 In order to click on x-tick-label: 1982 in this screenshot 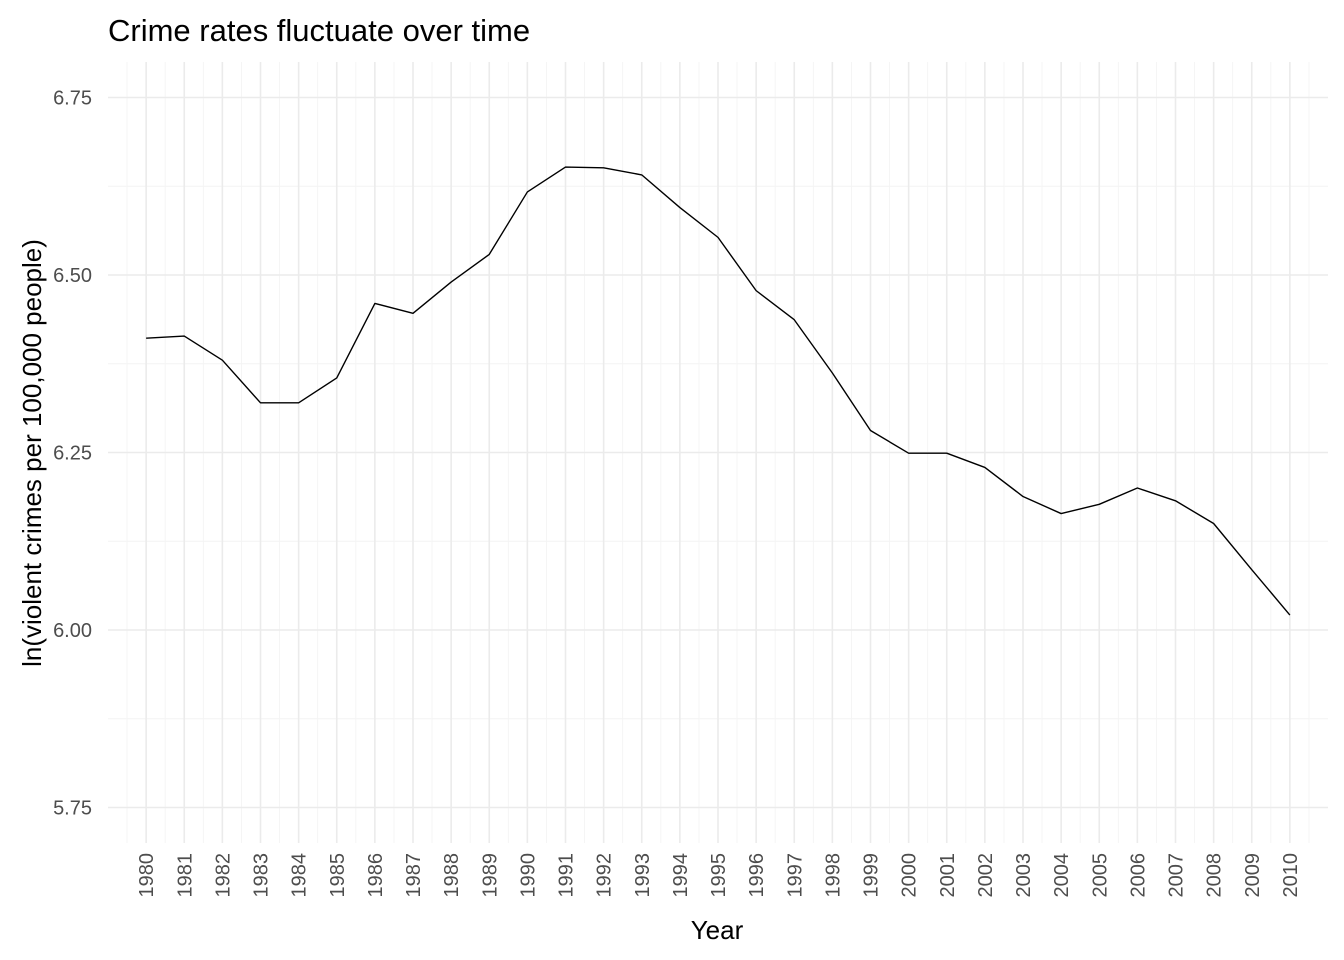, I will do `click(223, 875)`.